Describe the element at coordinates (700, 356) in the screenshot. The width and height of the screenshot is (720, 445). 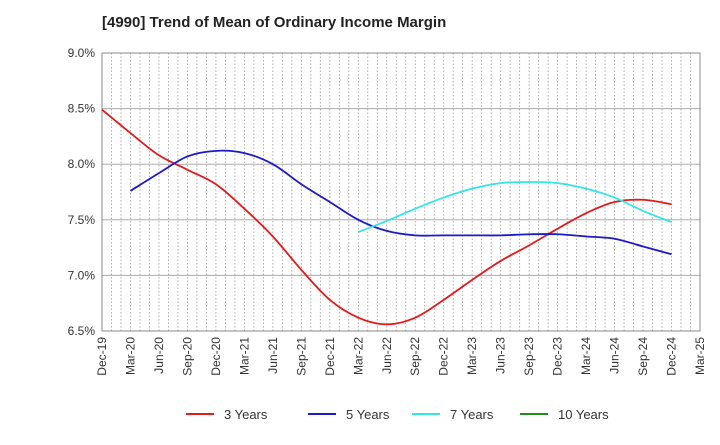
I see `x-tick-label: Mar-25` at that location.